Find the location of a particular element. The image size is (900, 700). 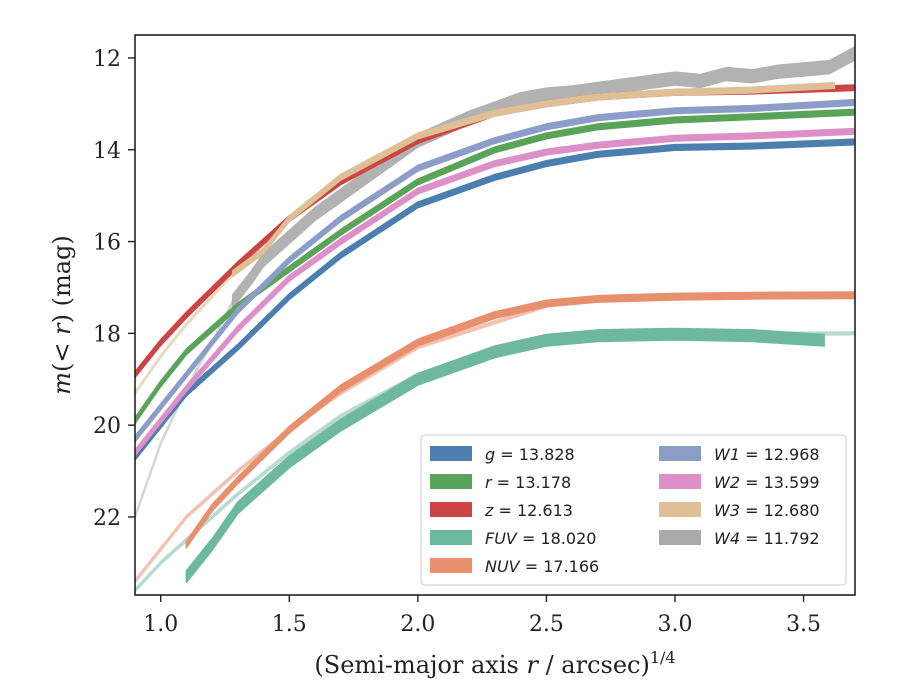

x-tick-label: 3.0 is located at coordinates (675, 624).